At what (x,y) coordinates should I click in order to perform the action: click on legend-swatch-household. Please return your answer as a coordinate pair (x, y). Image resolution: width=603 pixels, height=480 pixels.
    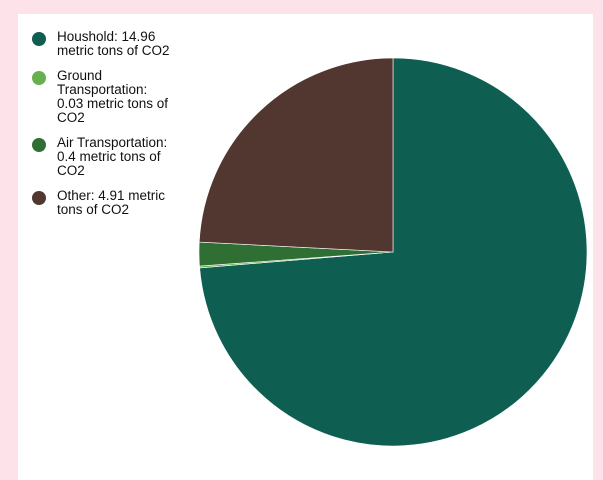
    Looking at the image, I should click on (39, 39).